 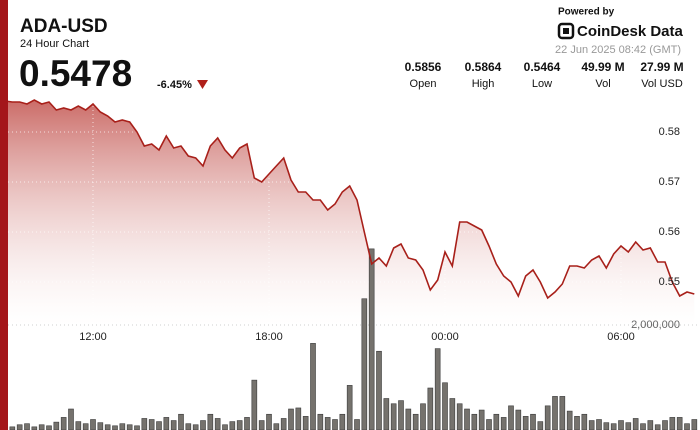 I want to click on timestamp: 22 Jun 2025 08:42 (GMT), so click(x=618, y=50).